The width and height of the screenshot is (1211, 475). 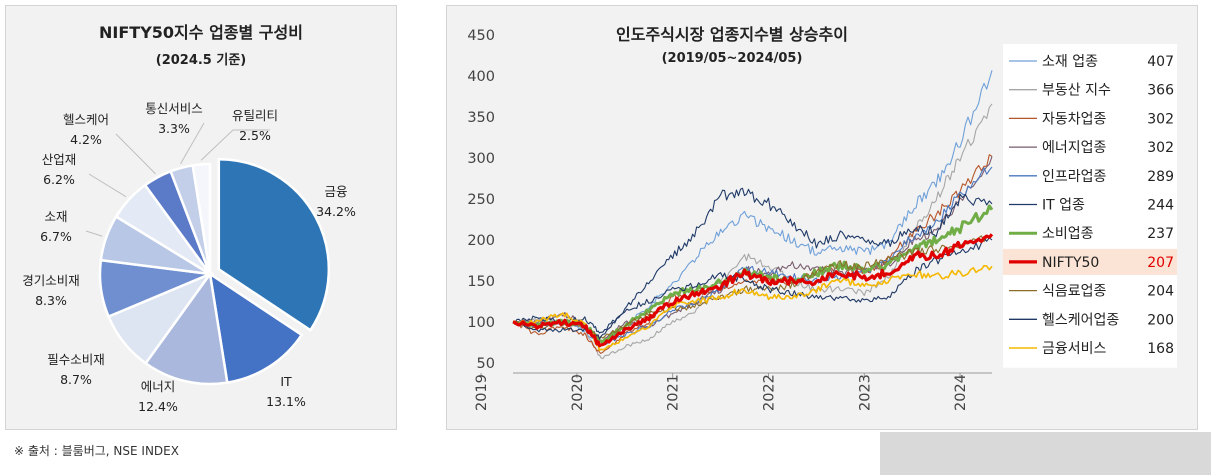 I want to click on pie-label-9: 유틸리티, so click(x=255, y=115).